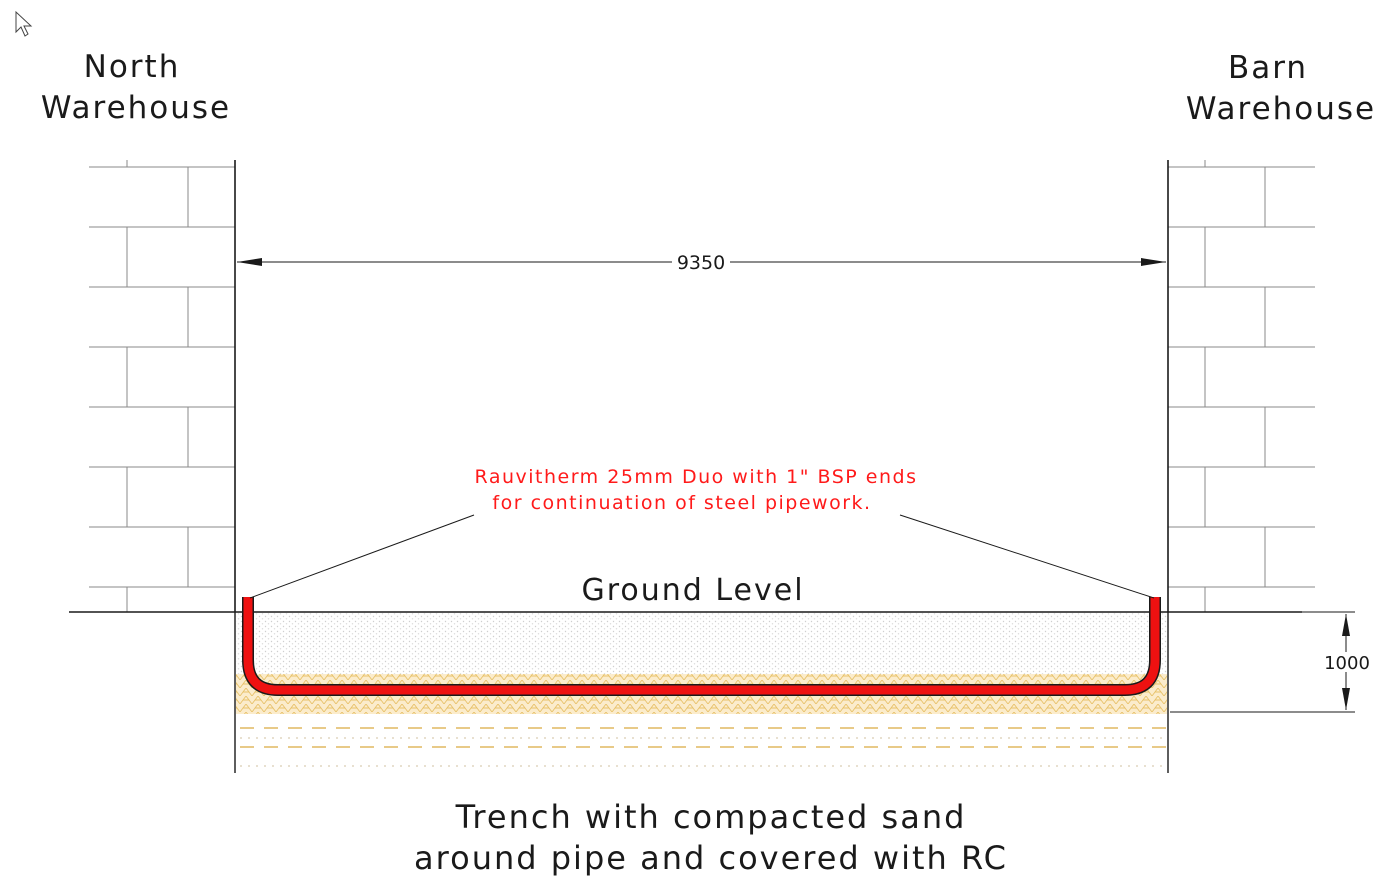 The width and height of the screenshot is (1383, 879). What do you see at coordinates (711, 858) in the screenshot?
I see `trench-note-line2: around pipe and covered with RC` at bounding box center [711, 858].